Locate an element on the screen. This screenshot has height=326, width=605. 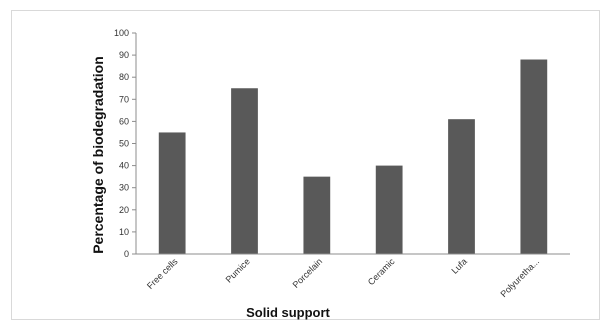
x-axis-title: Solid support is located at coordinates (288, 312).